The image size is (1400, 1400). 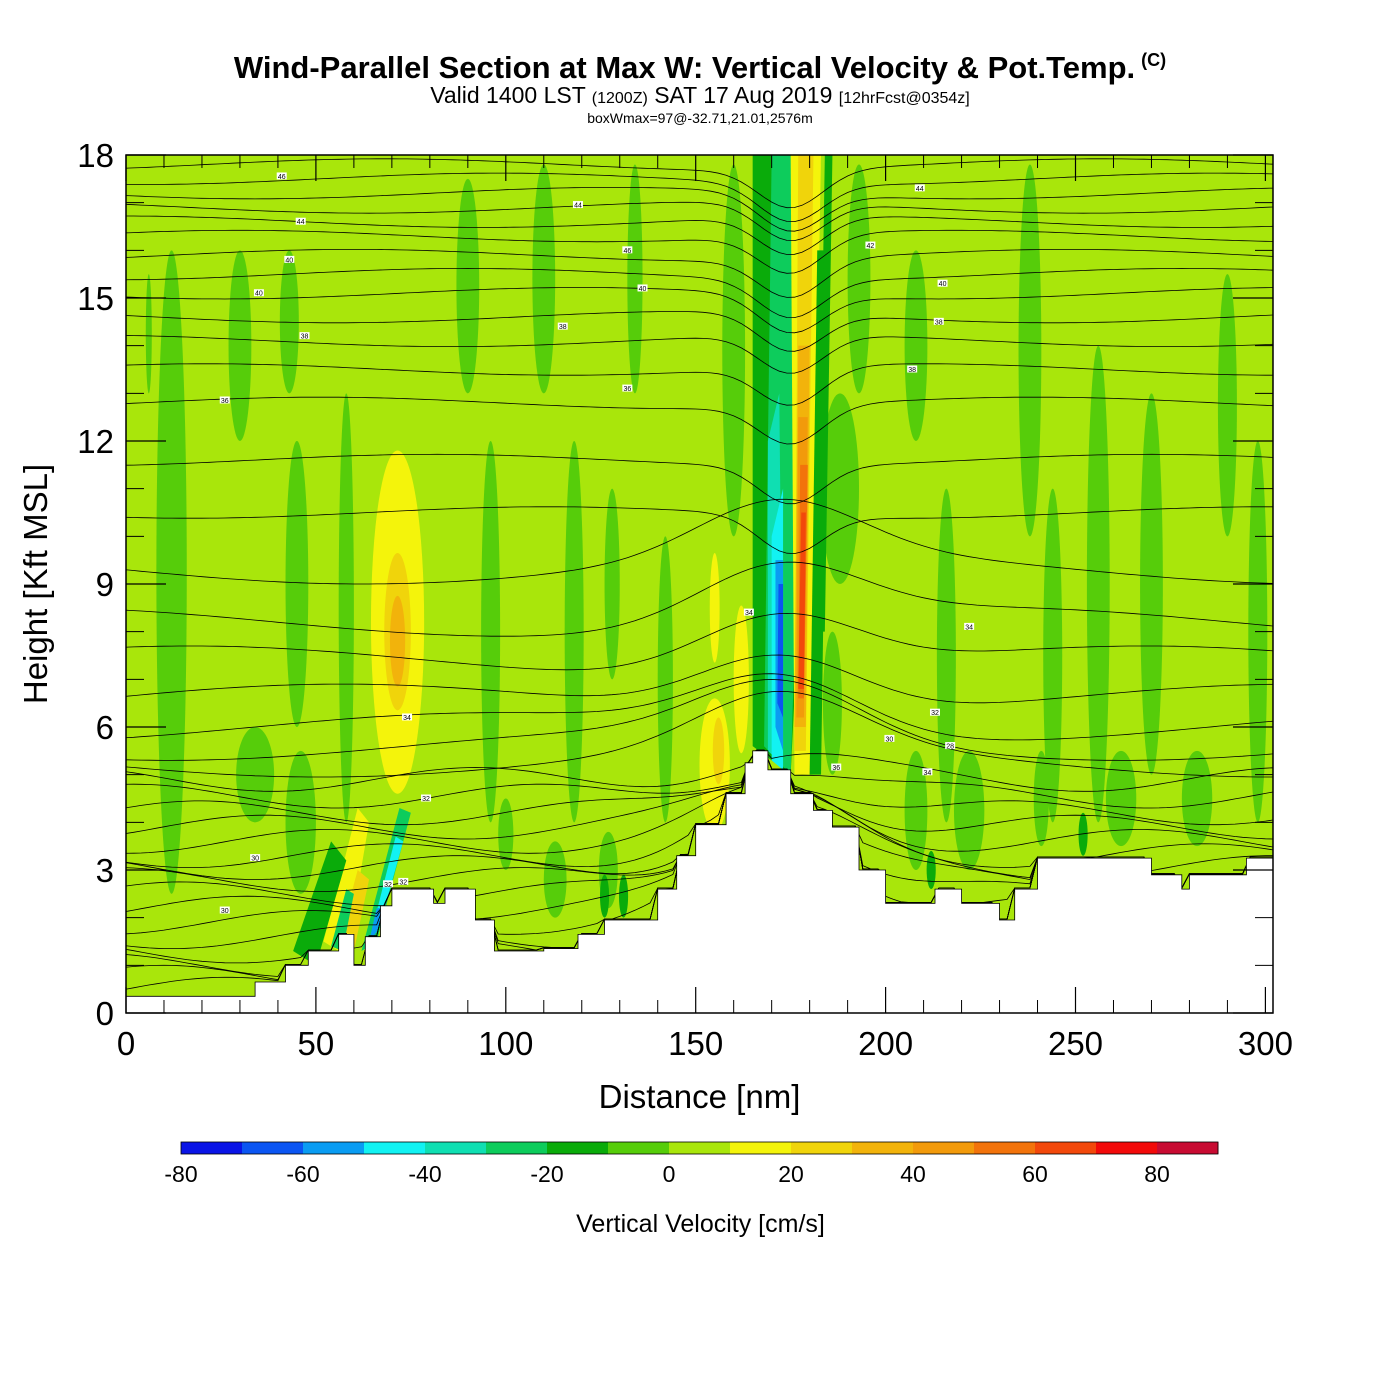 I want to click on y-tick-label: 15, so click(x=95, y=298).